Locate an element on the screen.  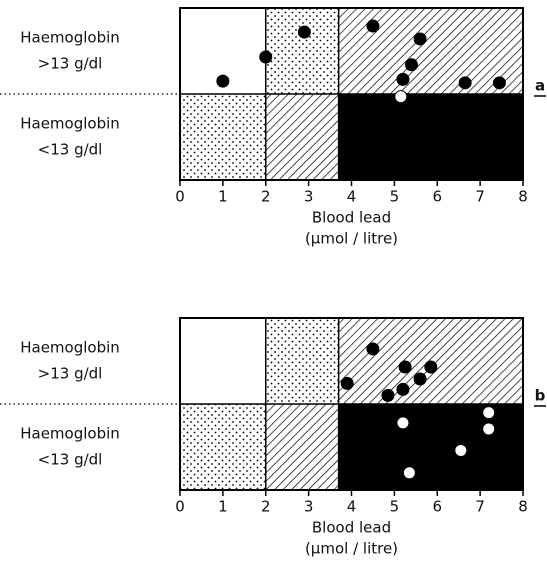
panel-label: a is located at coordinates (540, 86).